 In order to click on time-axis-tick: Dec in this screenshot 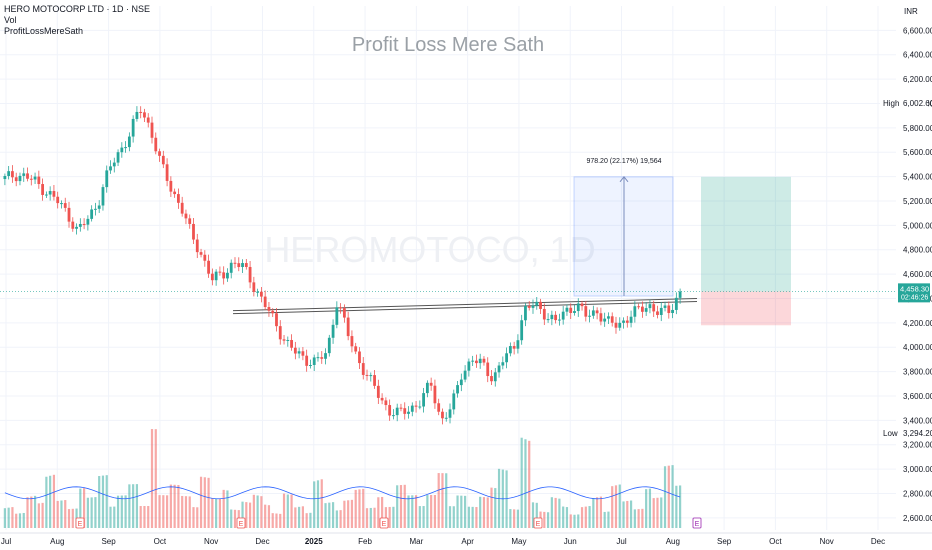, I will do `click(878, 541)`.